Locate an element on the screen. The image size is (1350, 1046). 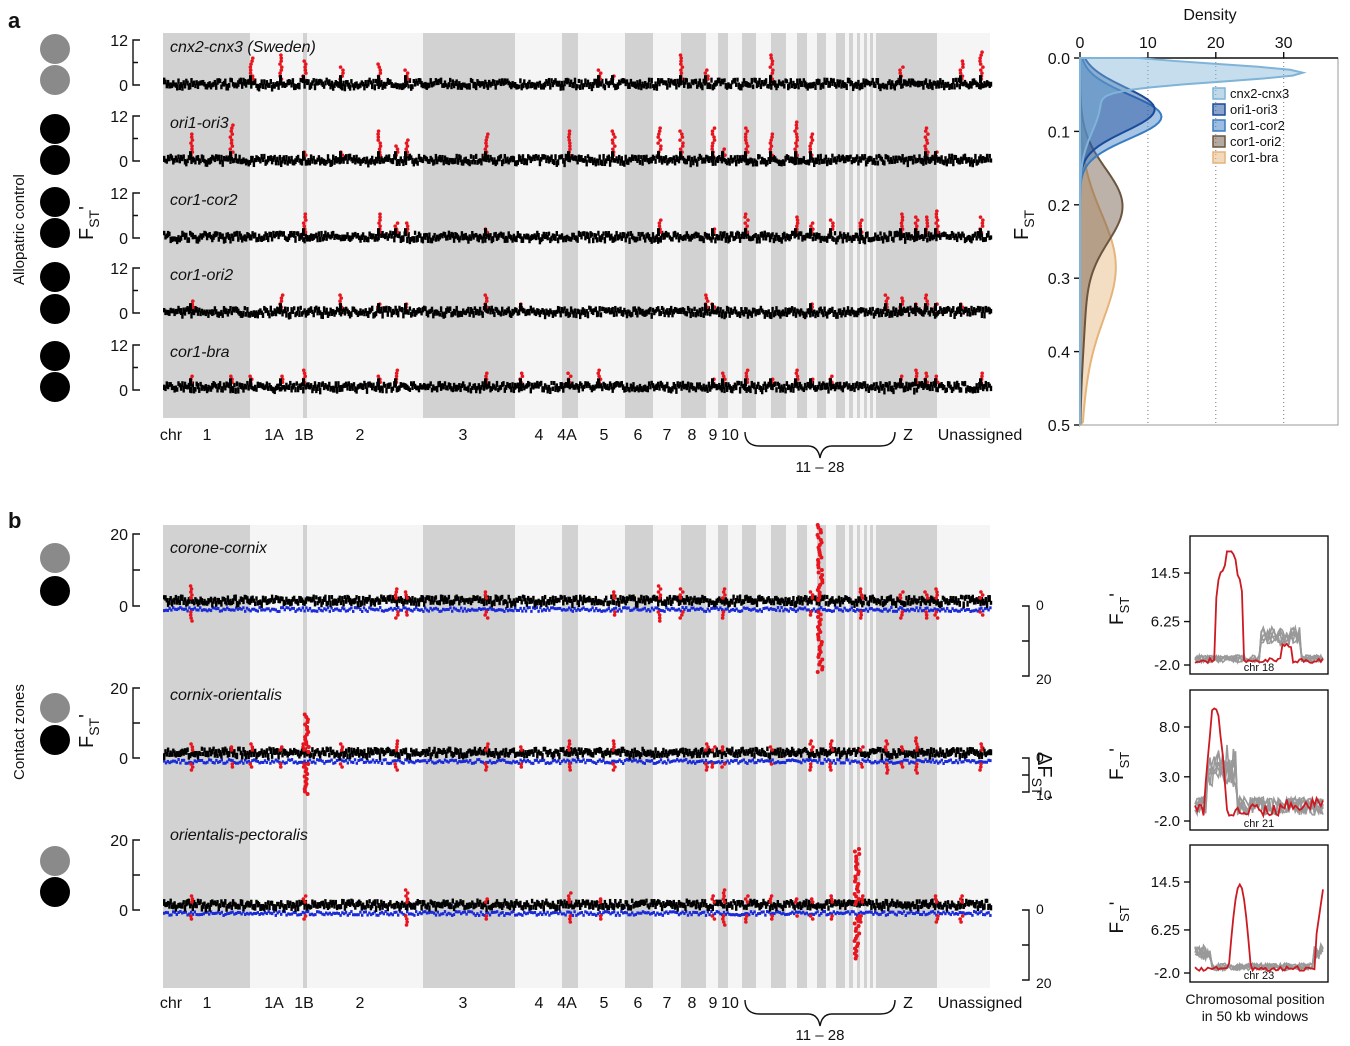
chromosome-band is located at coordinates (868, 225).